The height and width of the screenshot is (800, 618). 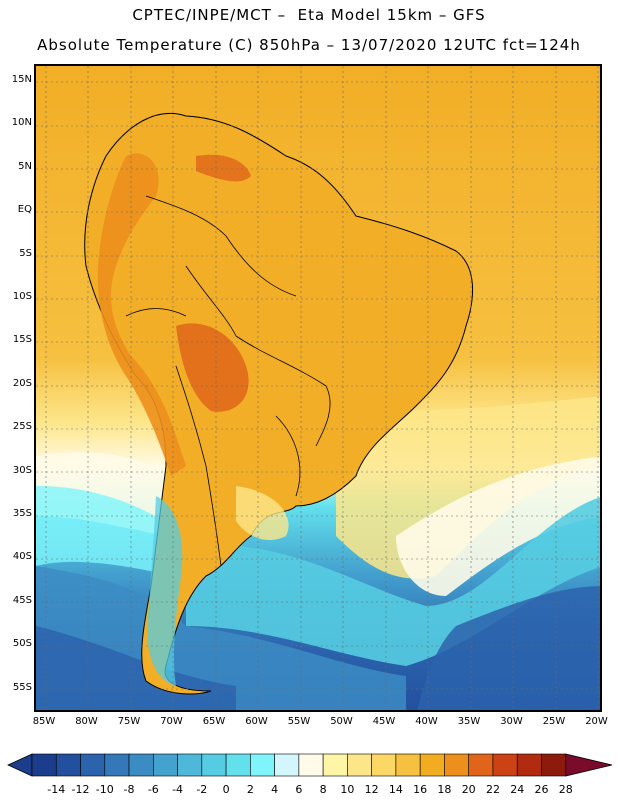 What do you see at coordinates (22, 513) in the screenshot?
I see `lat-label: 35S` at bounding box center [22, 513].